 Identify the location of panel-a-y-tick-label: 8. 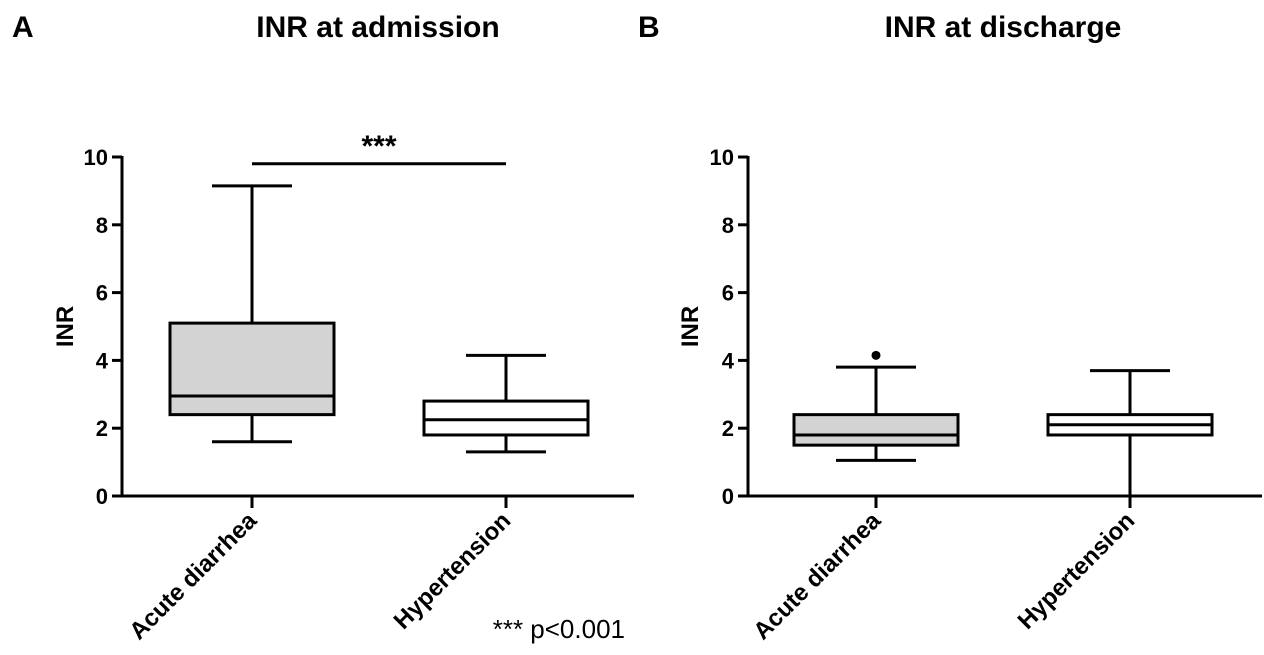
(102, 225).